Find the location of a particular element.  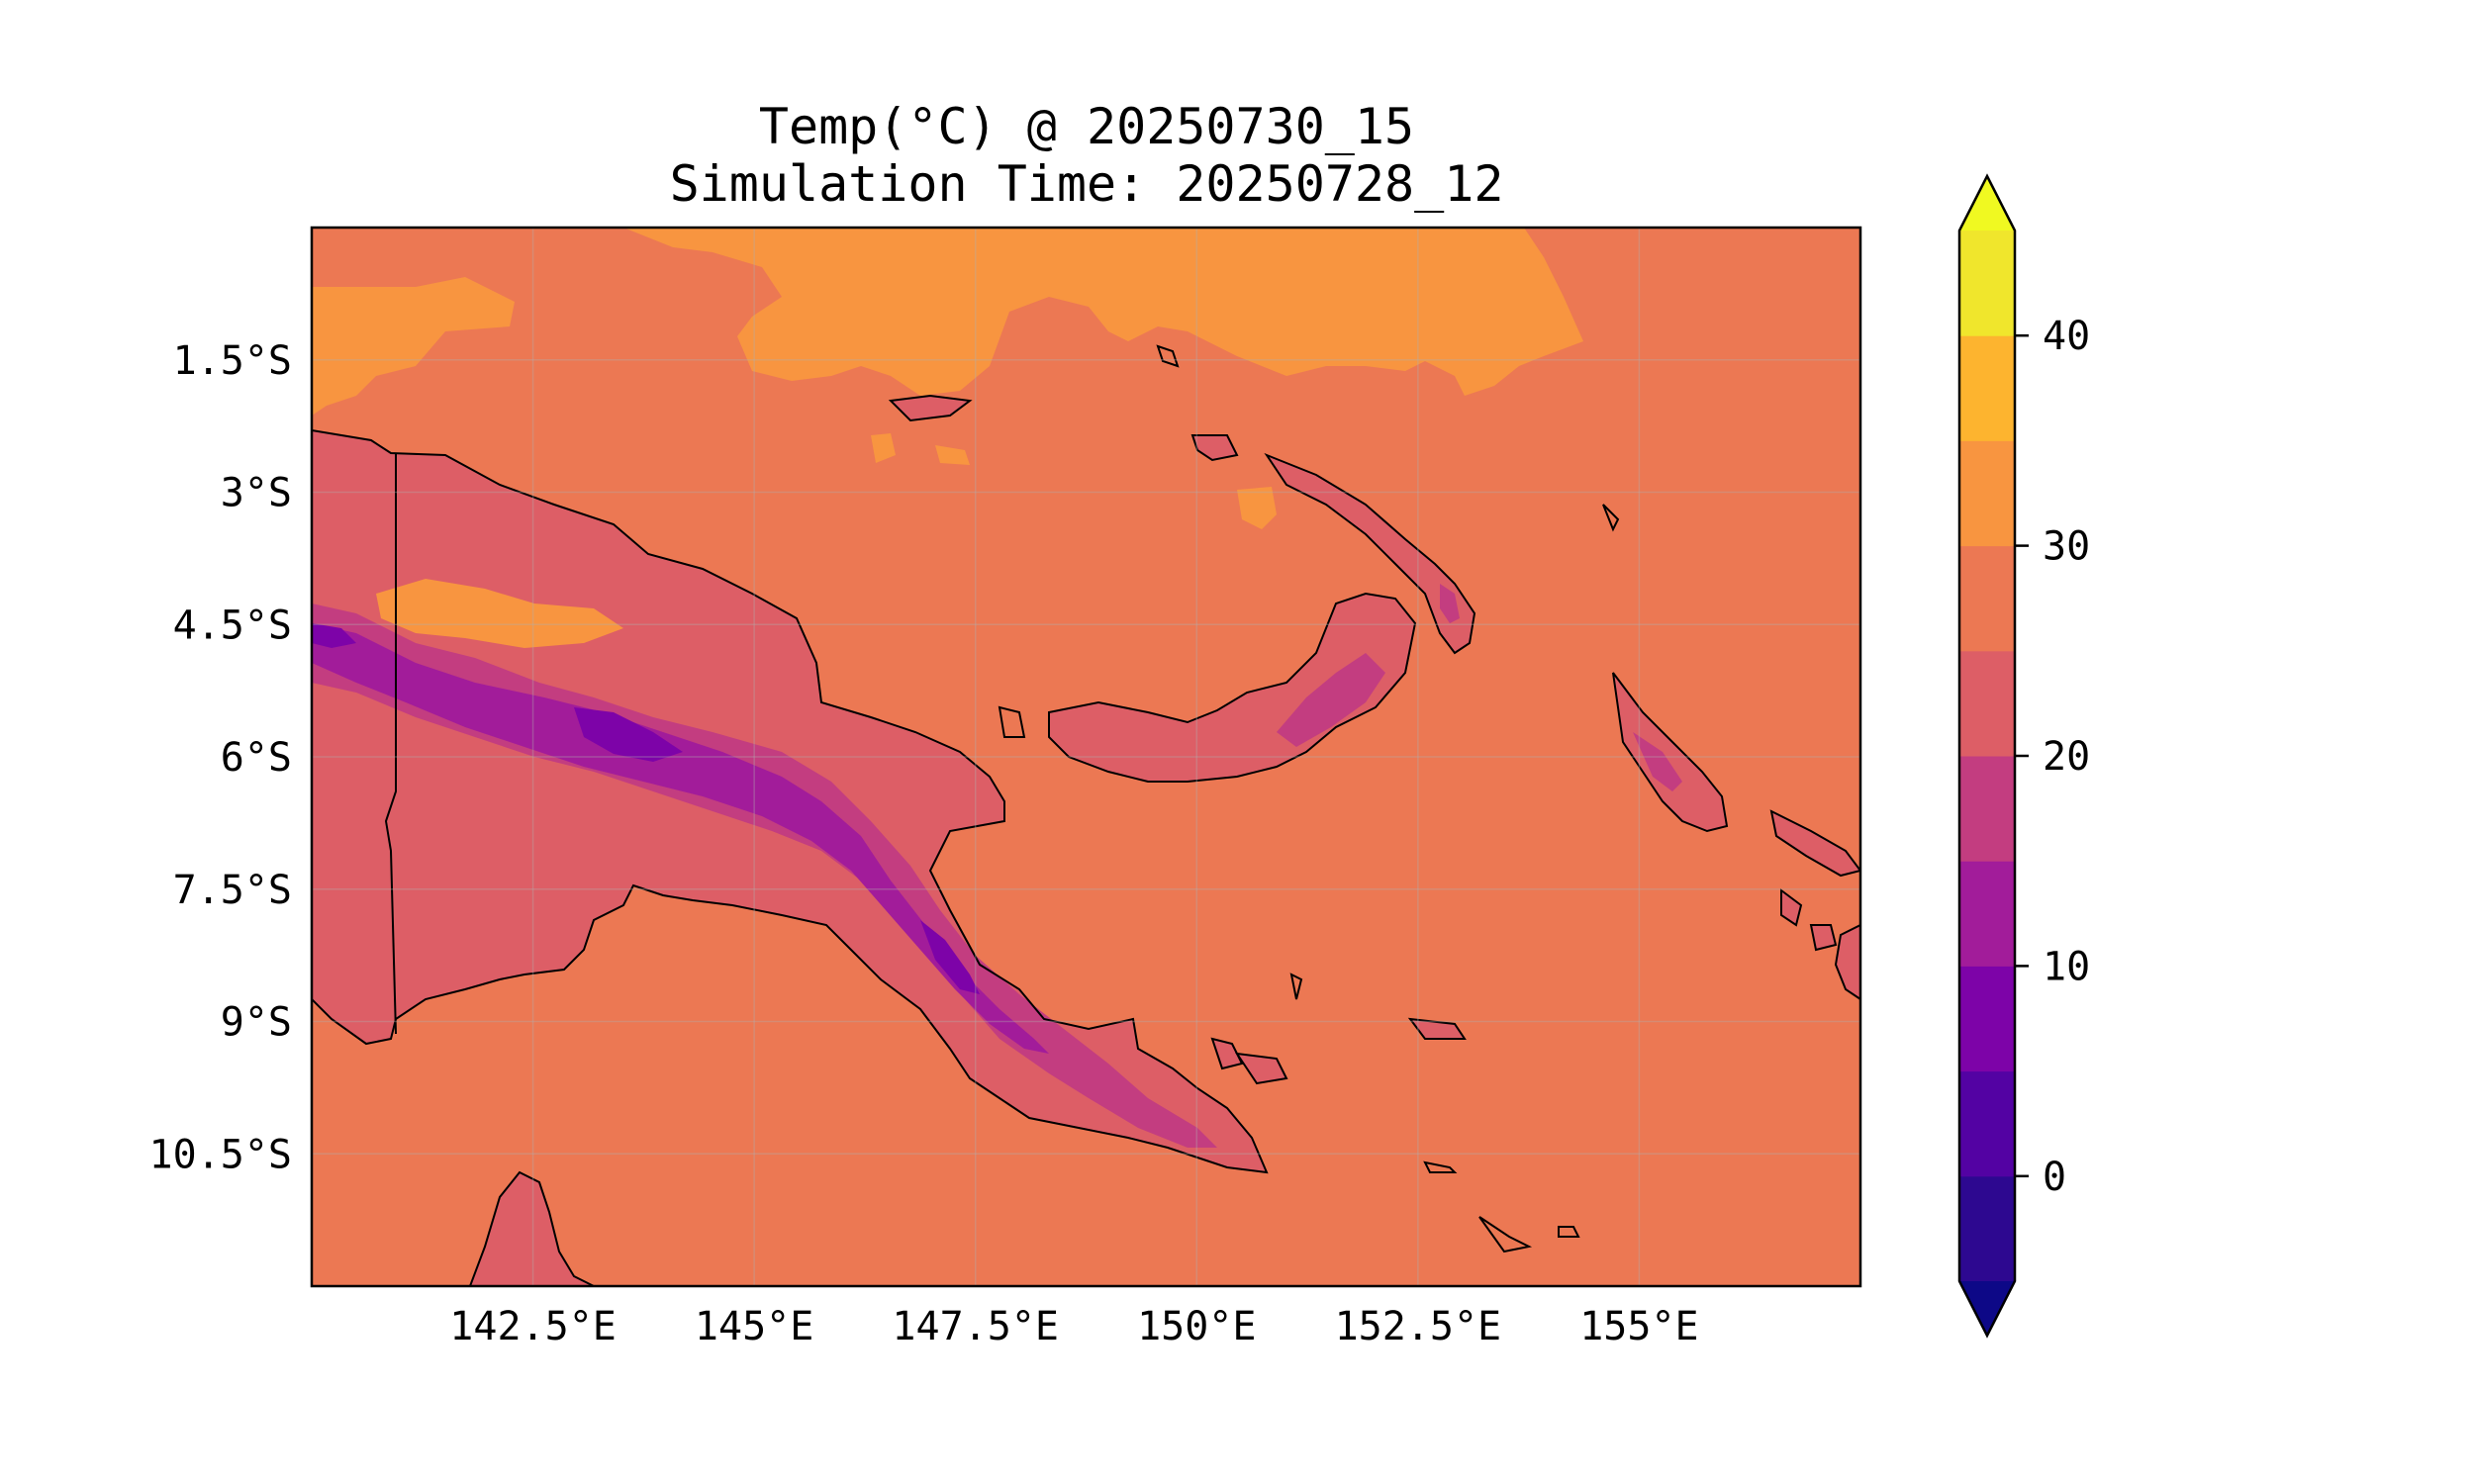

colorbar-tick-label: 0 is located at coordinates (2054, 1177).